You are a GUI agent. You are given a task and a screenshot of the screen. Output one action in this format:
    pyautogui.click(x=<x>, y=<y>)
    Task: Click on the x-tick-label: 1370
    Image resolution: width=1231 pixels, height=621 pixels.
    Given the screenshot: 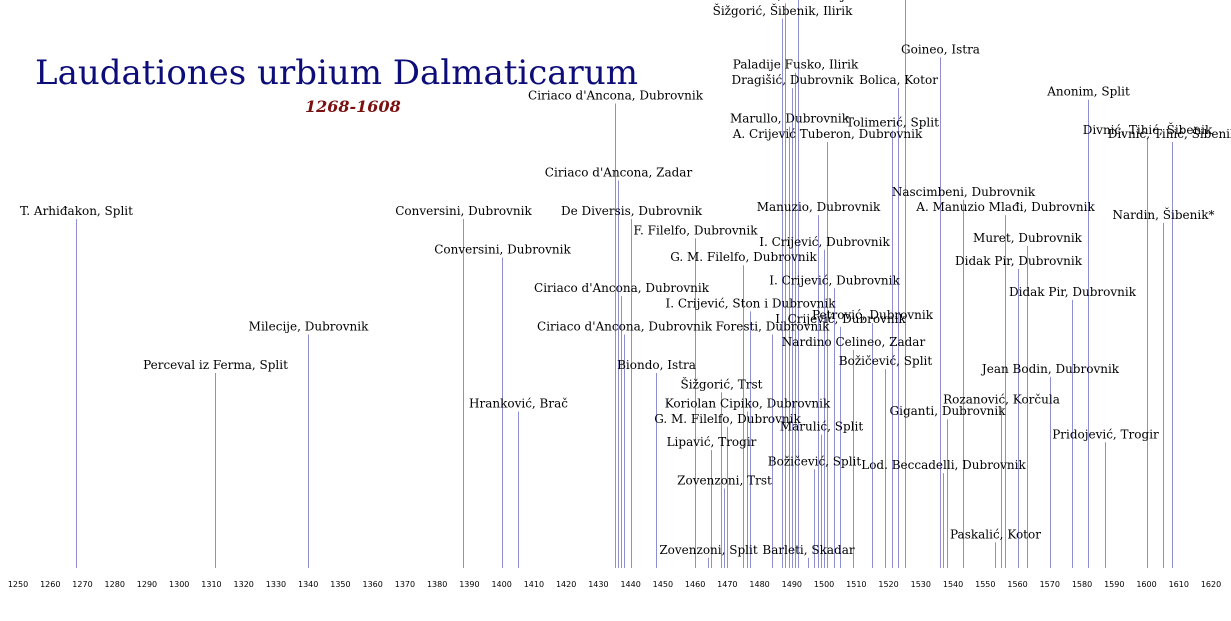 What is the action you would take?
    pyautogui.click(x=405, y=584)
    